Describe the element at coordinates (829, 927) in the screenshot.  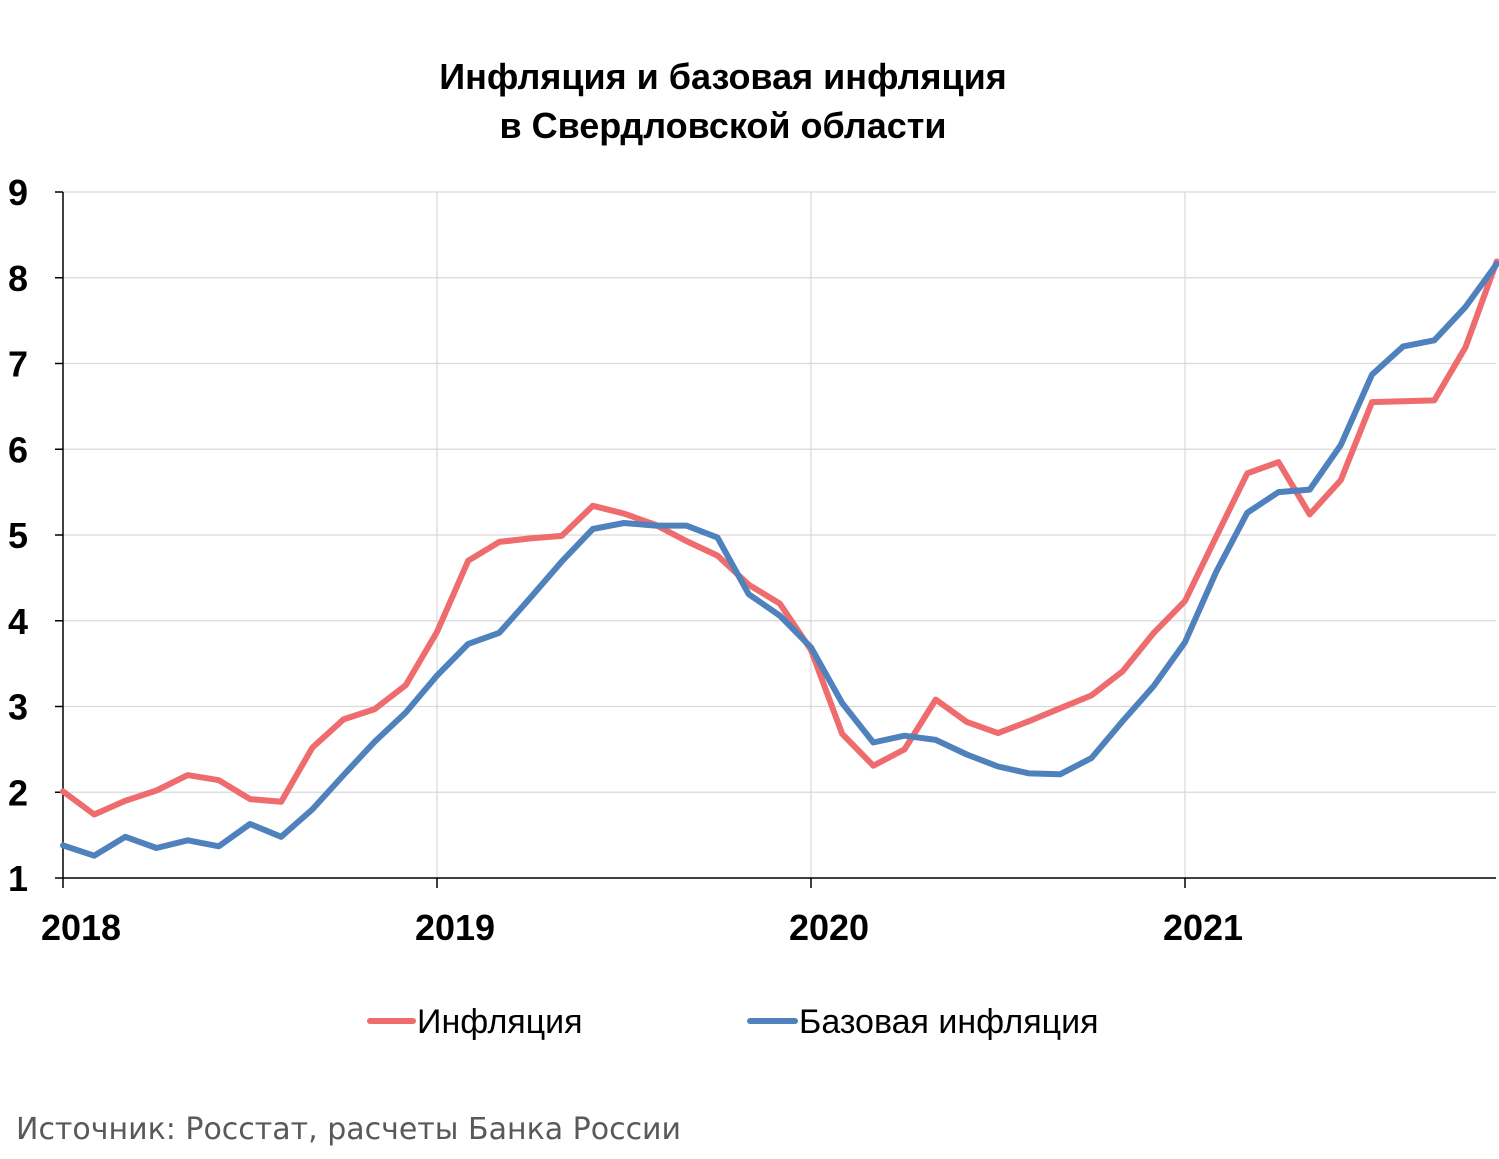
I see `x-tick-label: 2020` at that location.